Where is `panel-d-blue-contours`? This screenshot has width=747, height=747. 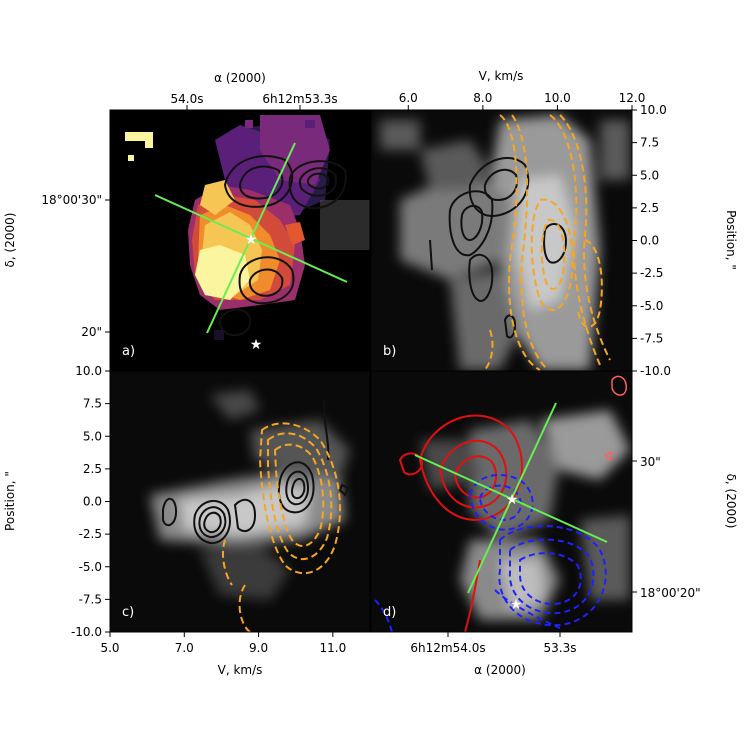 panel-d-blue-contours is located at coordinates (490, 553).